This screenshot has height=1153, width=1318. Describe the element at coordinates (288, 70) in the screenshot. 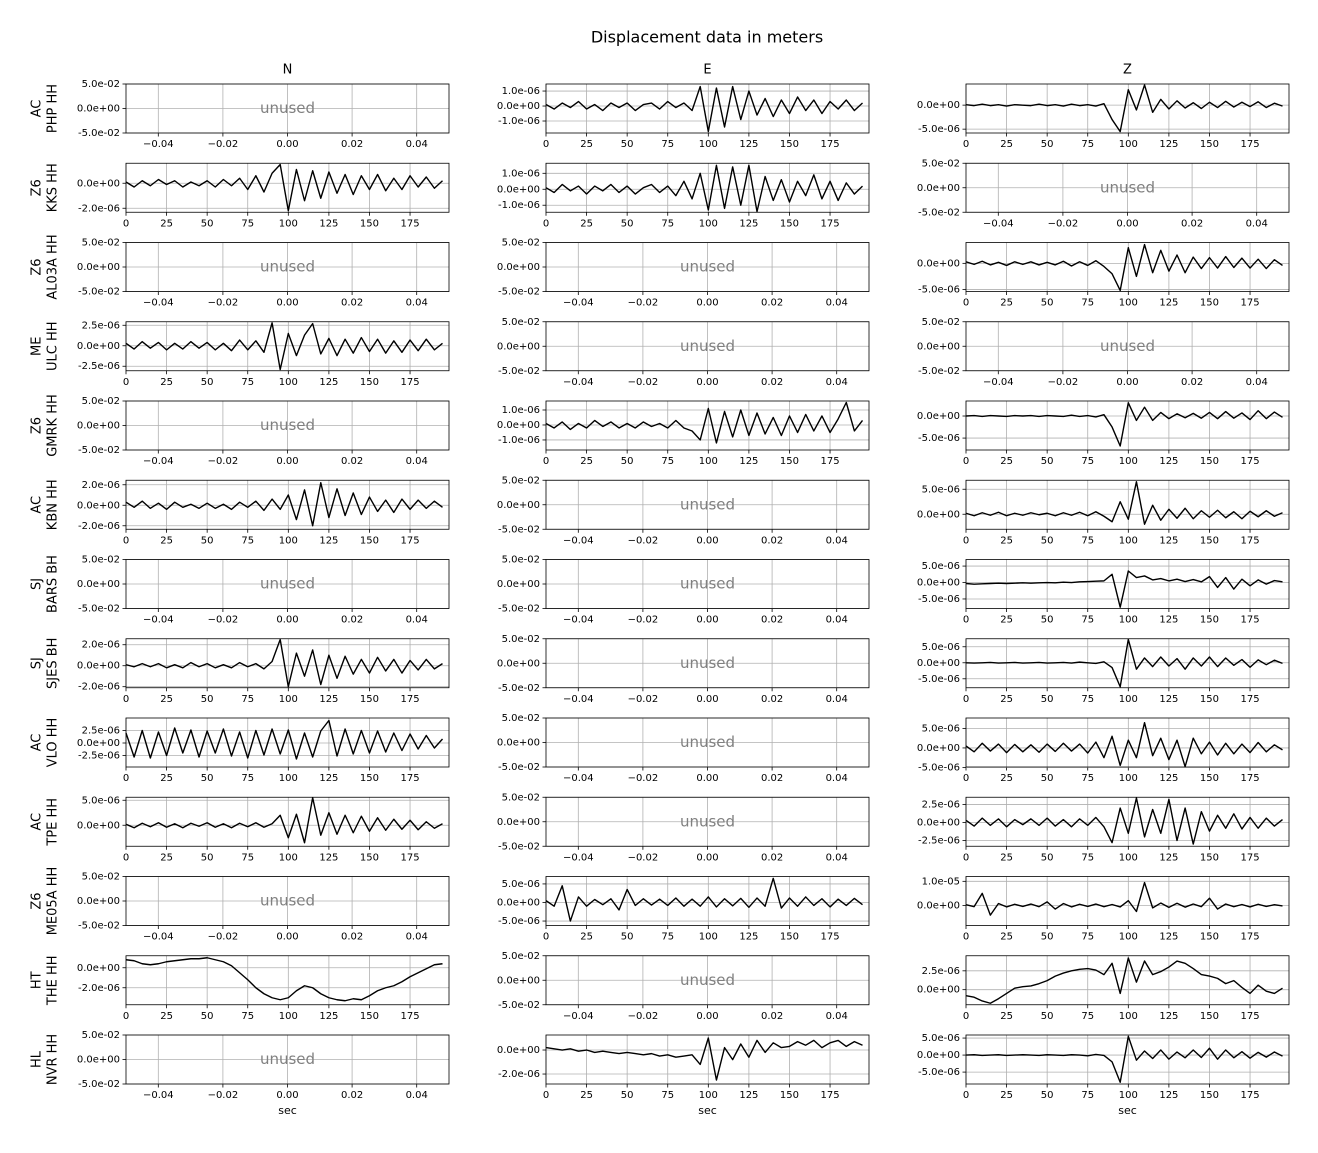

I see `column-title: N` at that location.